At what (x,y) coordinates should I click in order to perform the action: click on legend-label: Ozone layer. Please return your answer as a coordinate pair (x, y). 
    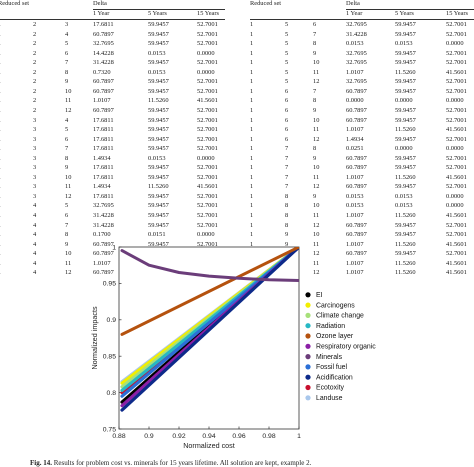
    Looking at the image, I should click on (335, 336).